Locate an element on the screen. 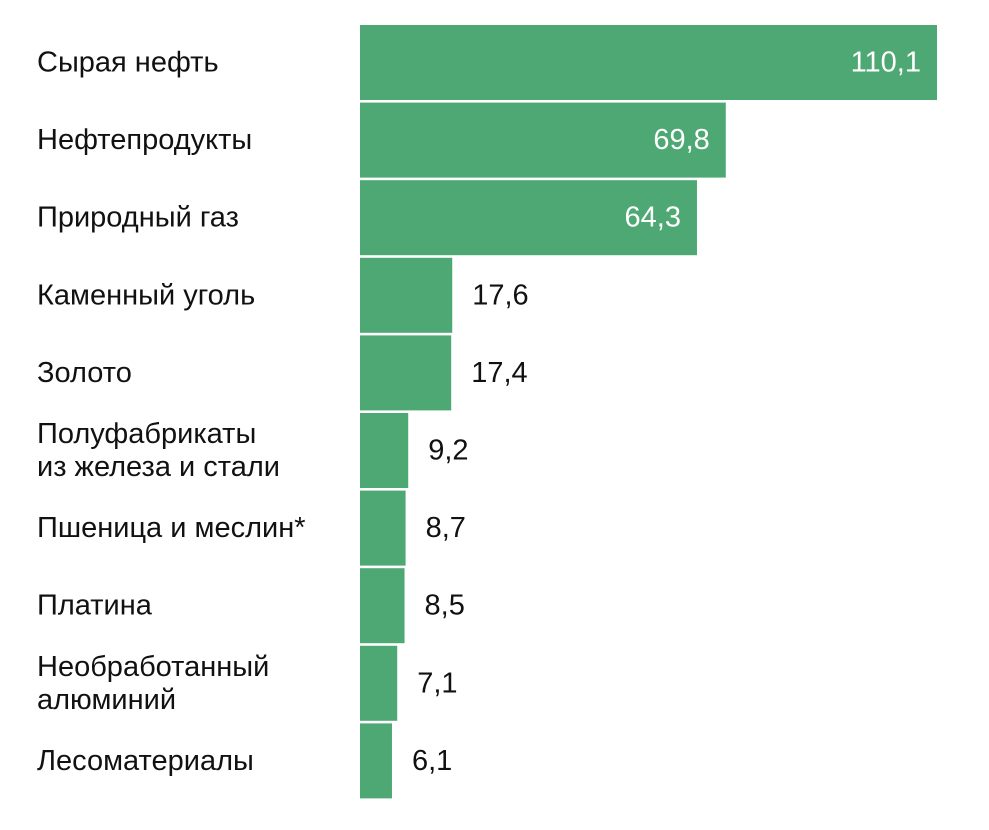 Image resolution: width=989 pixels, height=830 pixels. category-label-4: Золото is located at coordinates (84, 373).